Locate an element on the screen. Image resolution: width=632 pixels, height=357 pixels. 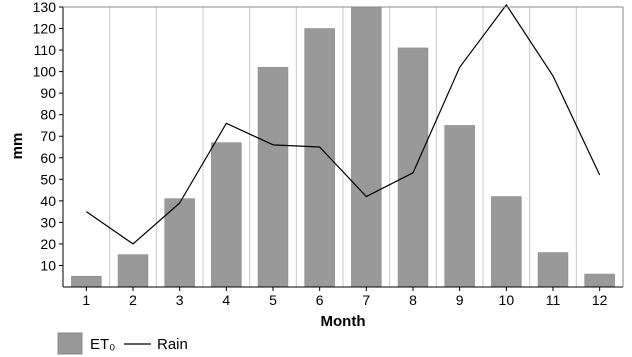
y-tick-label: 50 is located at coordinates (48, 179).